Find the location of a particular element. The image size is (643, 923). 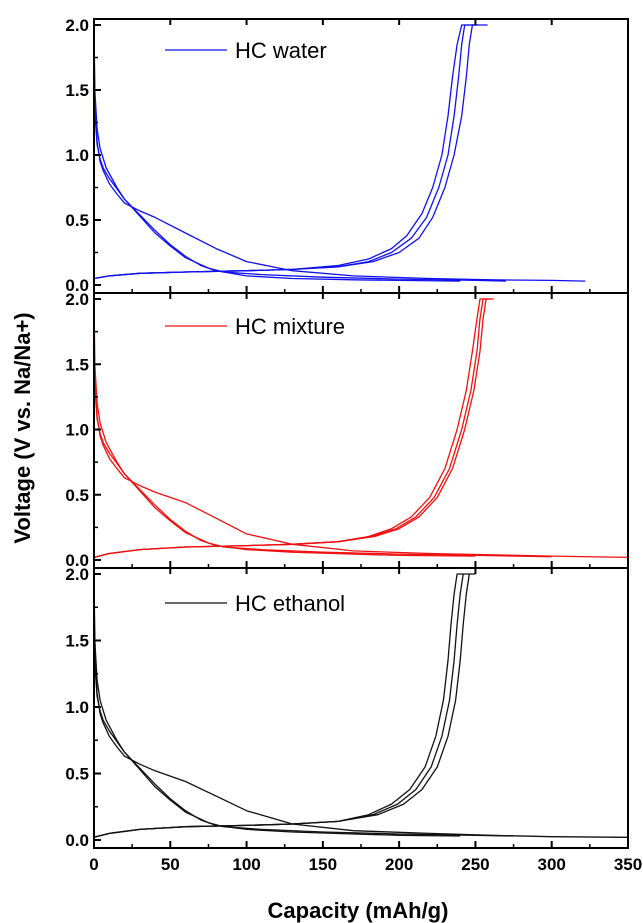

panel-0-legend-label: HC water is located at coordinates (281, 50).